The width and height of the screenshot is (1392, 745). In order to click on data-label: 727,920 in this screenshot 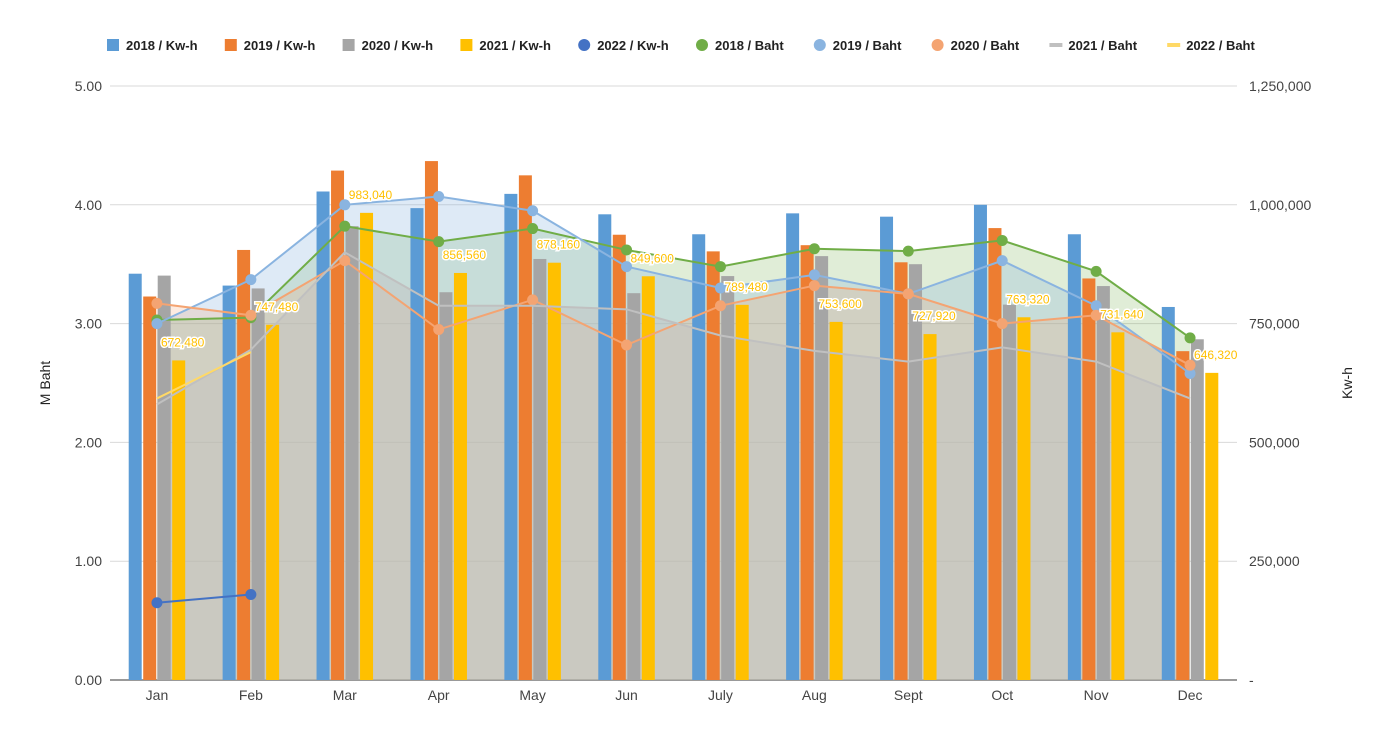, I will do `click(934, 316)`.